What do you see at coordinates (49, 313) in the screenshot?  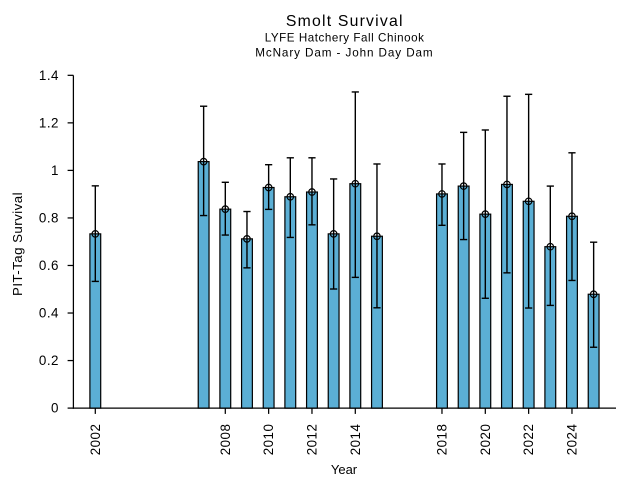 I see `svg-text: 0.4` at bounding box center [49, 313].